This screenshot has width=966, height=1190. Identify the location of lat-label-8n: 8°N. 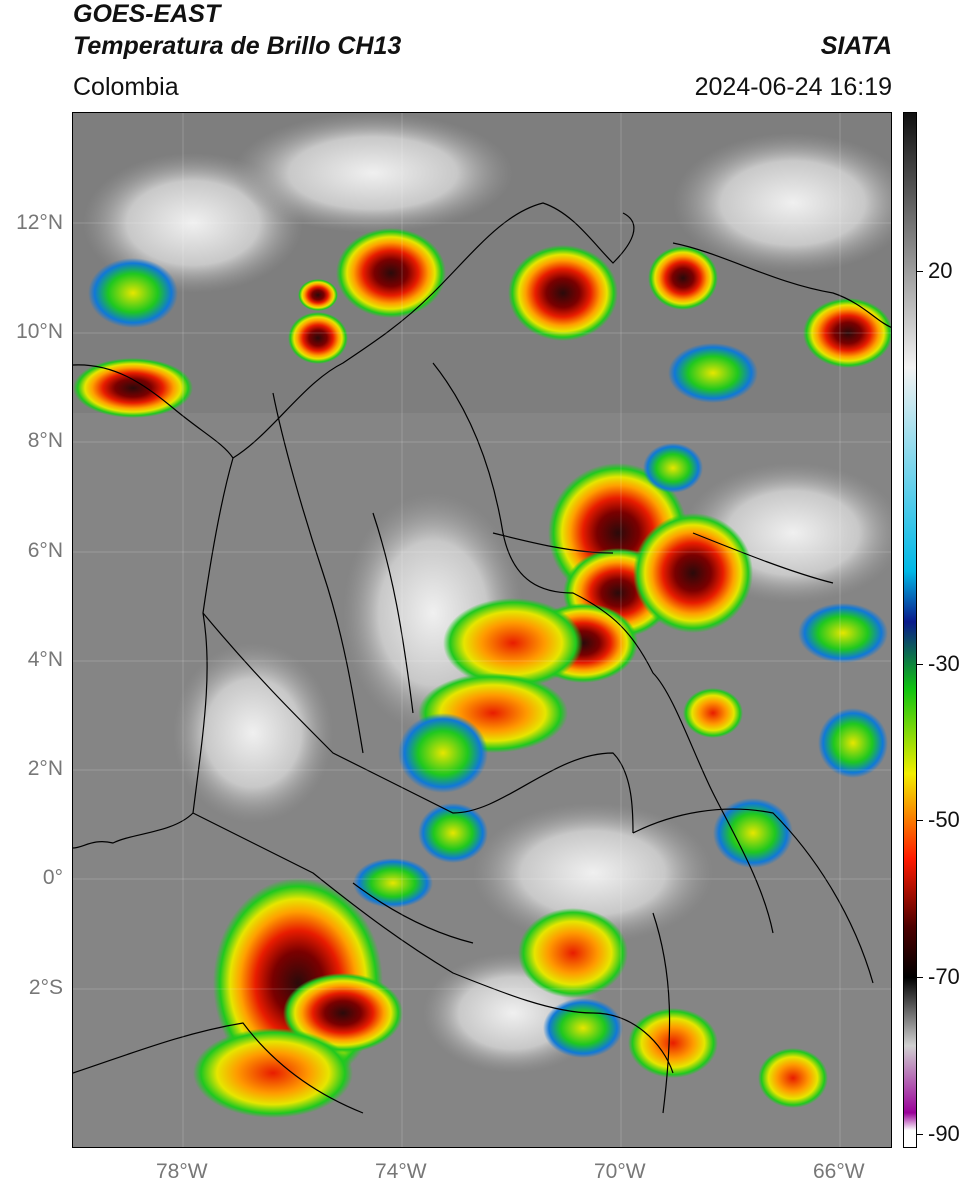
(45, 440).